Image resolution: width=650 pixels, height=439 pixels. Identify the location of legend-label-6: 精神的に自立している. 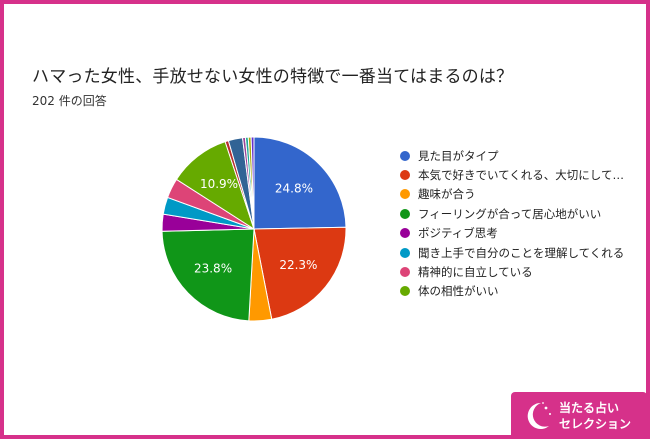
(475, 272).